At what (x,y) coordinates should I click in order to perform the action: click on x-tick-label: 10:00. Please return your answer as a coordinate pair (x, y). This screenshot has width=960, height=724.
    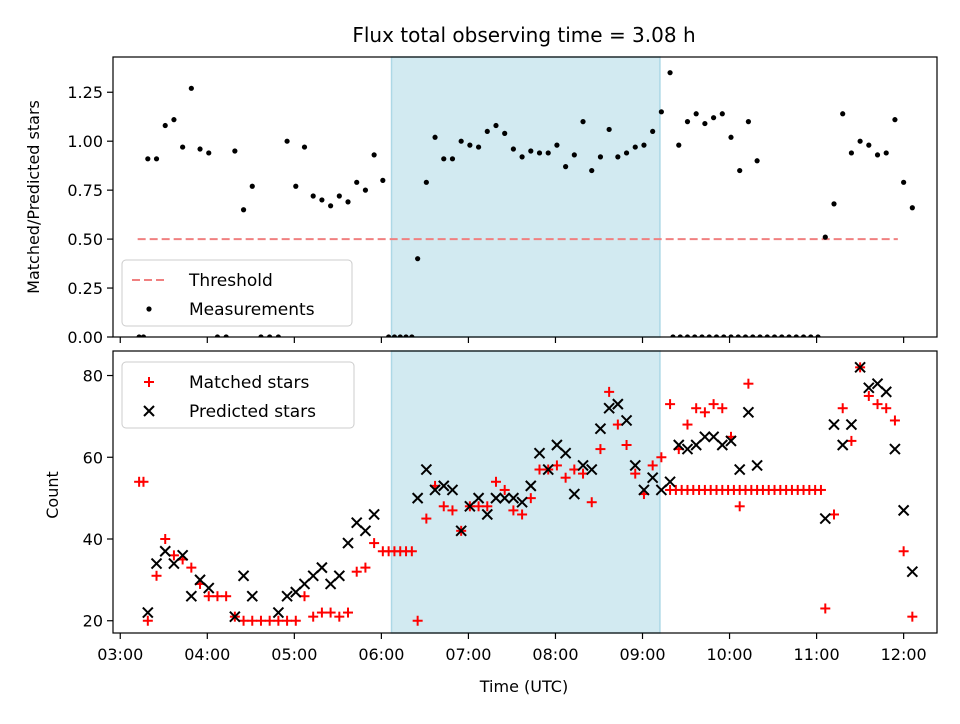
    Looking at the image, I should click on (729, 654).